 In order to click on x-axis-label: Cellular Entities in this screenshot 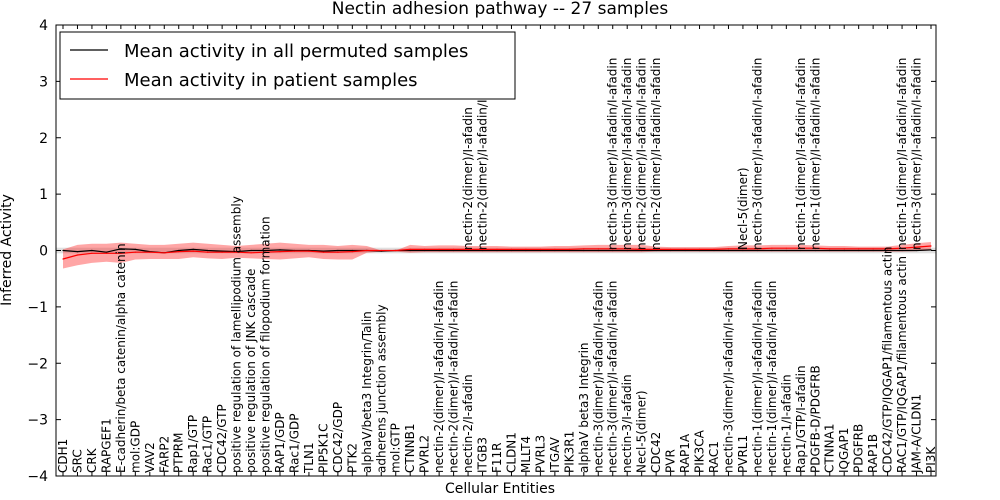, I will do `click(500, 489)`.